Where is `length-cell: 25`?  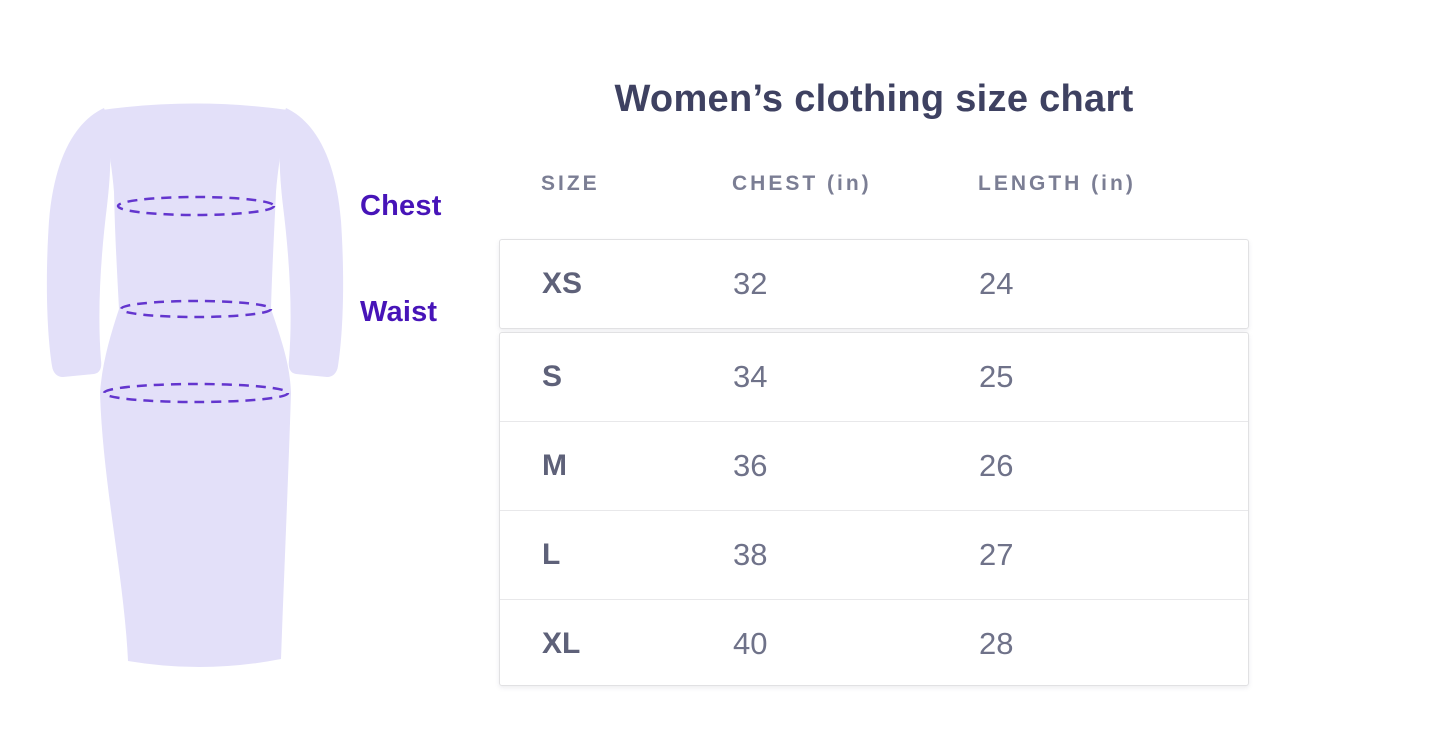 length-cell: 25 is located at coordinates (996, 376).